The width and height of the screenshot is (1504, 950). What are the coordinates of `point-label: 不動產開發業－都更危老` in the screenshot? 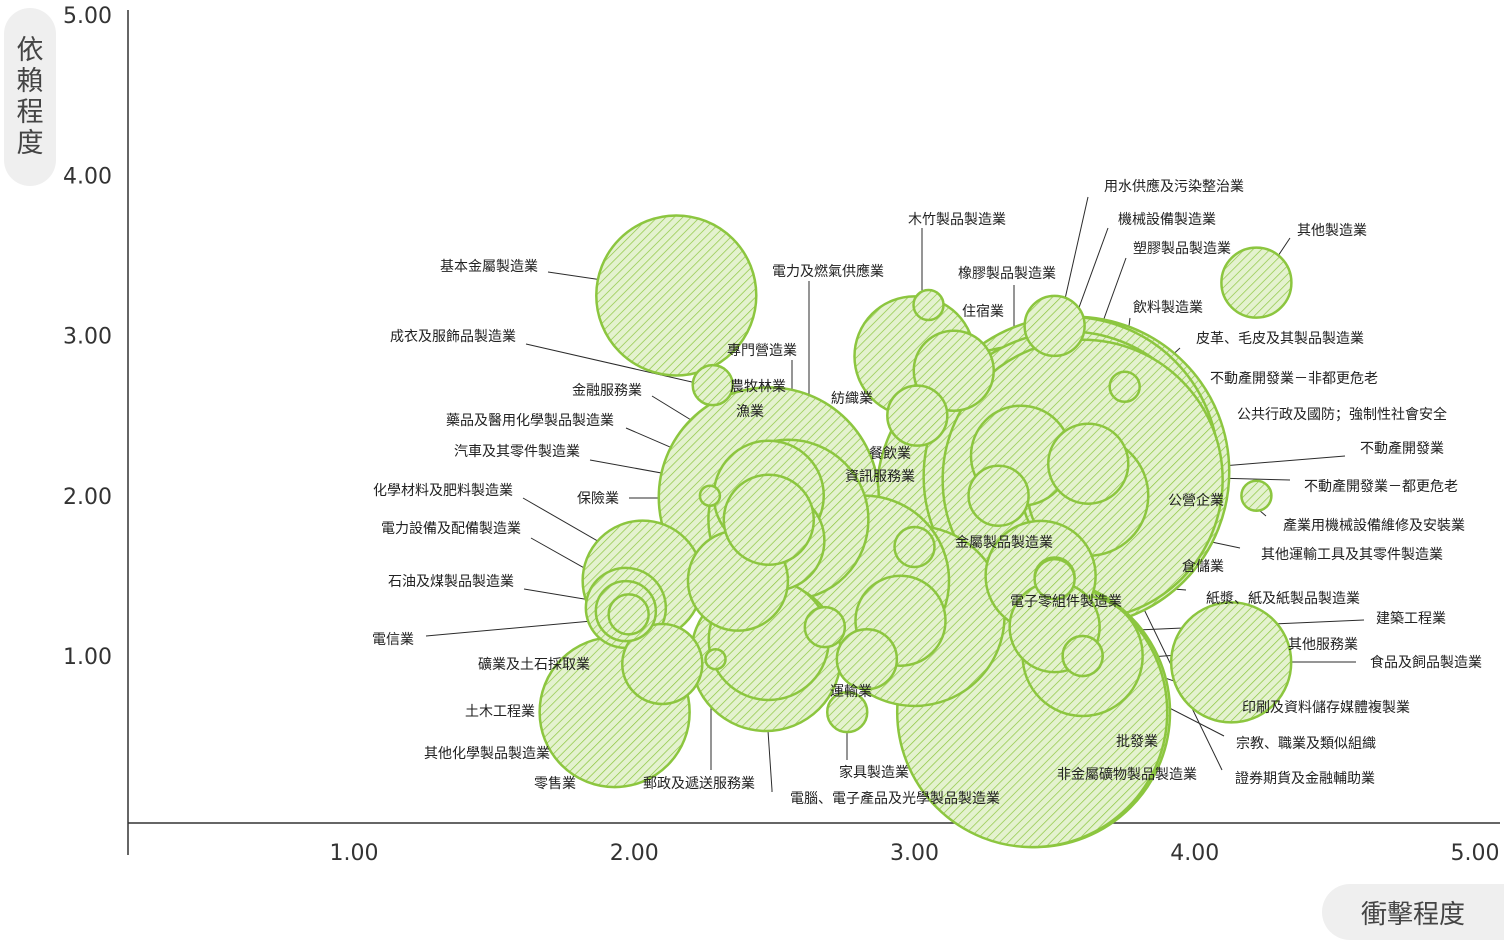 It's located at (1381, 486).